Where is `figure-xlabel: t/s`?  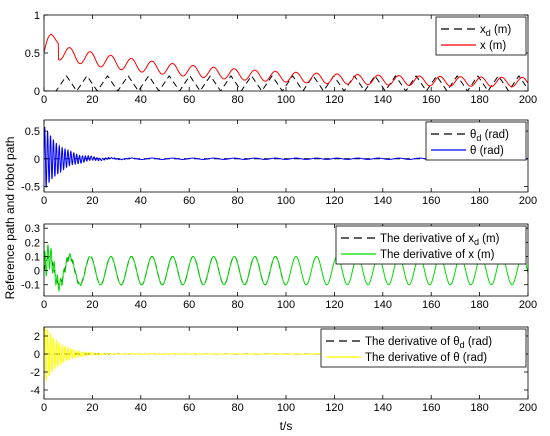 figure-xlabel: t/s is located at coordinates (286, 426).